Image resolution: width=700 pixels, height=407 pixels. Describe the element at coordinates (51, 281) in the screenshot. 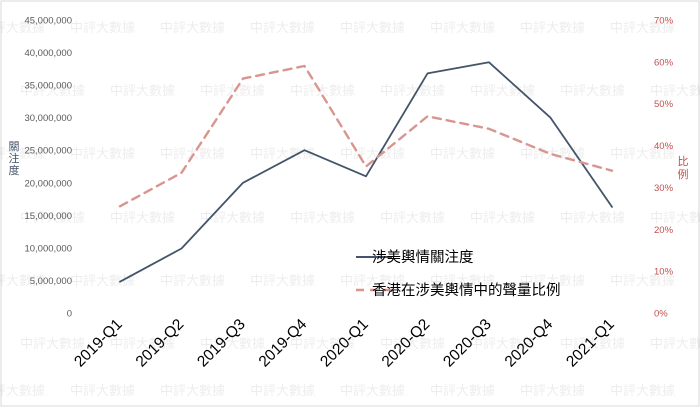

I see `left-axis-tick-label: 5,000,000` at that location.